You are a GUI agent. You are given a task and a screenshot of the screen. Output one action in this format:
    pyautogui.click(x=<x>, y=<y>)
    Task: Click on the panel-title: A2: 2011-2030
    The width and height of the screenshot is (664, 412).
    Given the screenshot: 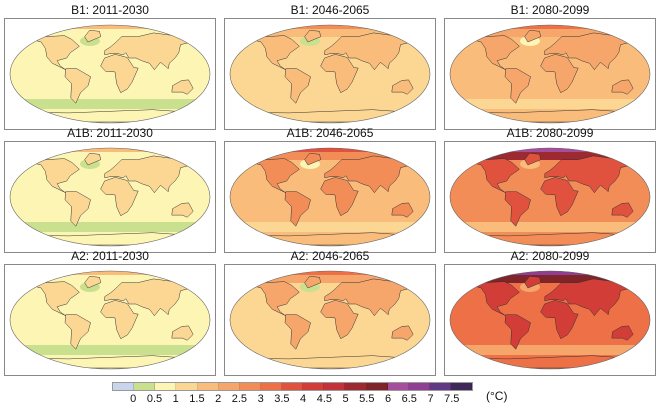 What is the action you would take?
    pyautogui.click(x=110, y=256)
    